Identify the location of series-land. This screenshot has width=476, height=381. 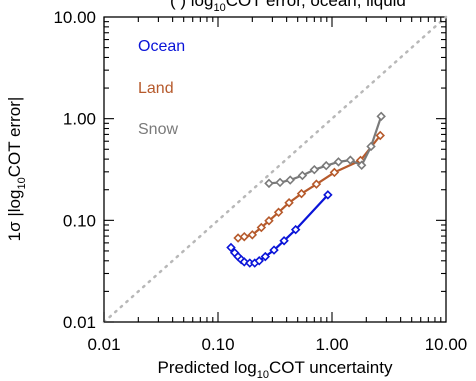
(309, 186).